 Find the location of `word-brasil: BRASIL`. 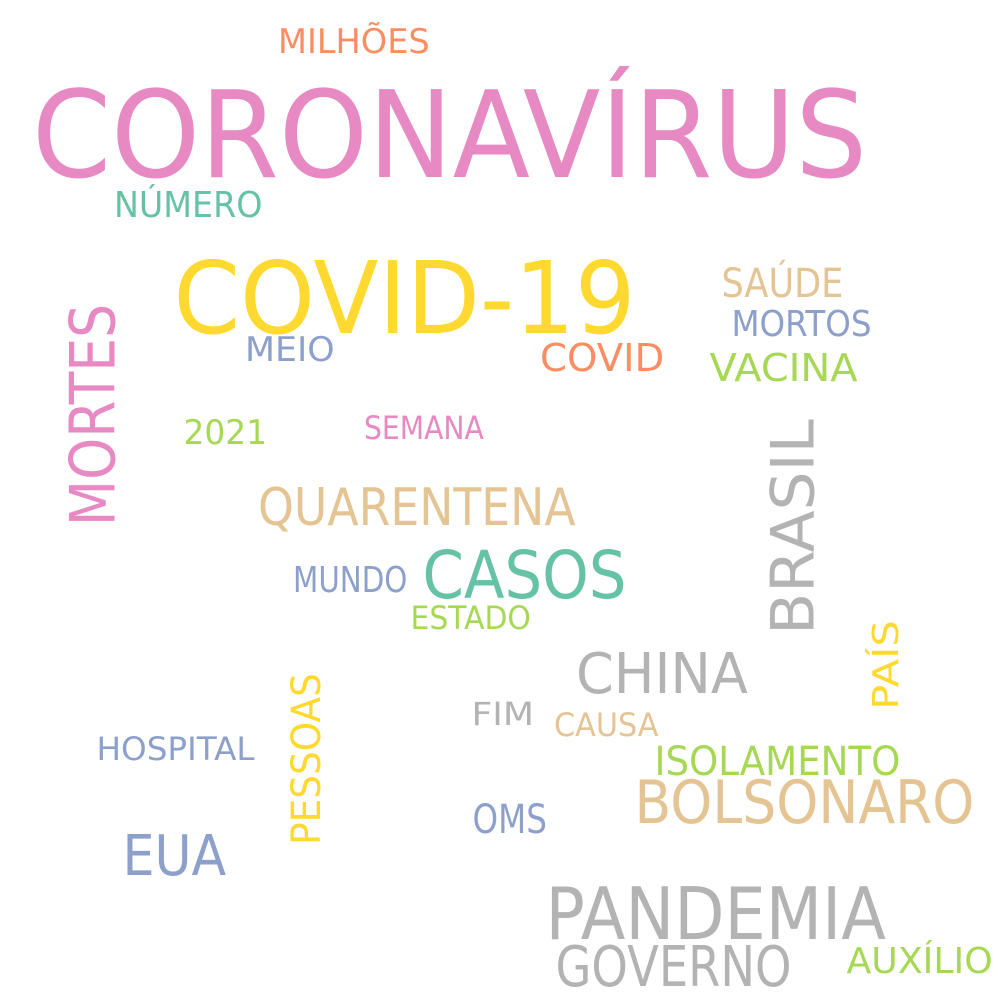

word-brasil: BRASIL is located at coordinates (792, 527).